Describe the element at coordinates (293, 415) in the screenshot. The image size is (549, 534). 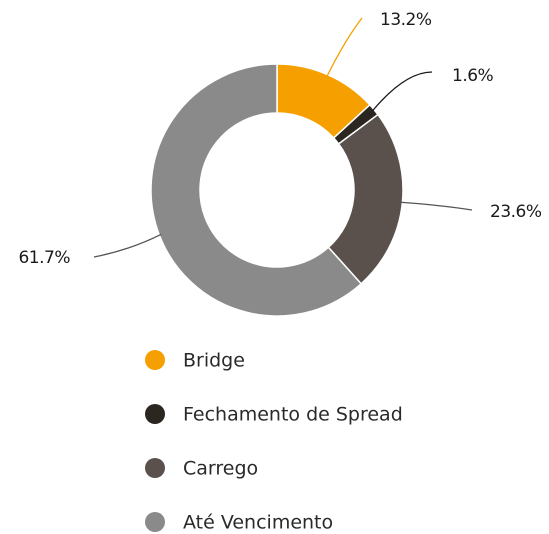
I see `legend-label: Fechamento de Spread` at that location.